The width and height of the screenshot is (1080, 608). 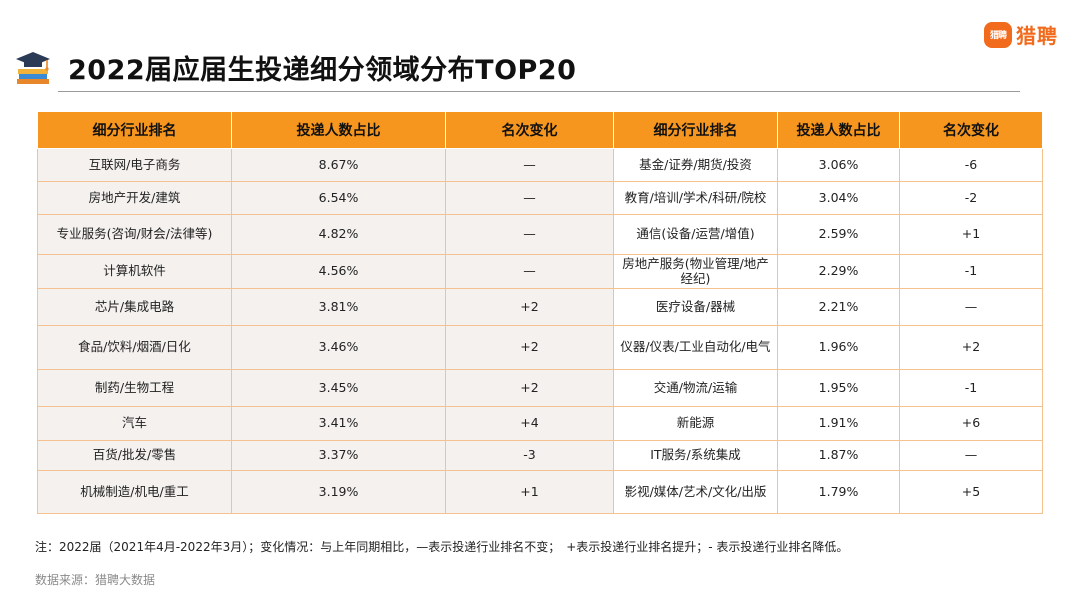 I want to click on industry-cell: 芯片/集成电路, so click(x=134, y=307).